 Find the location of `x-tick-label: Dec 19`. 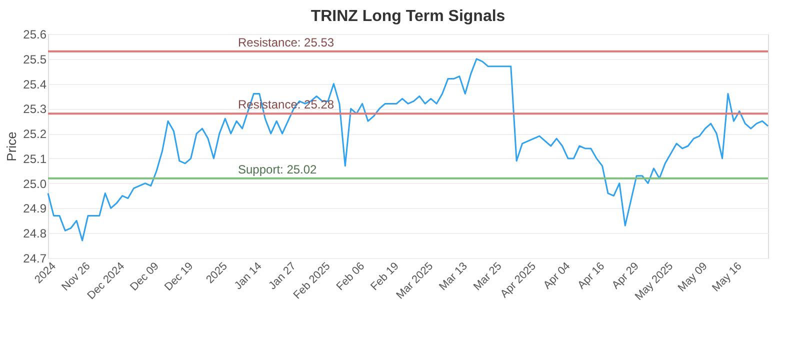

x-tick-label: Dec 19 is located at coordinates (179, 277).